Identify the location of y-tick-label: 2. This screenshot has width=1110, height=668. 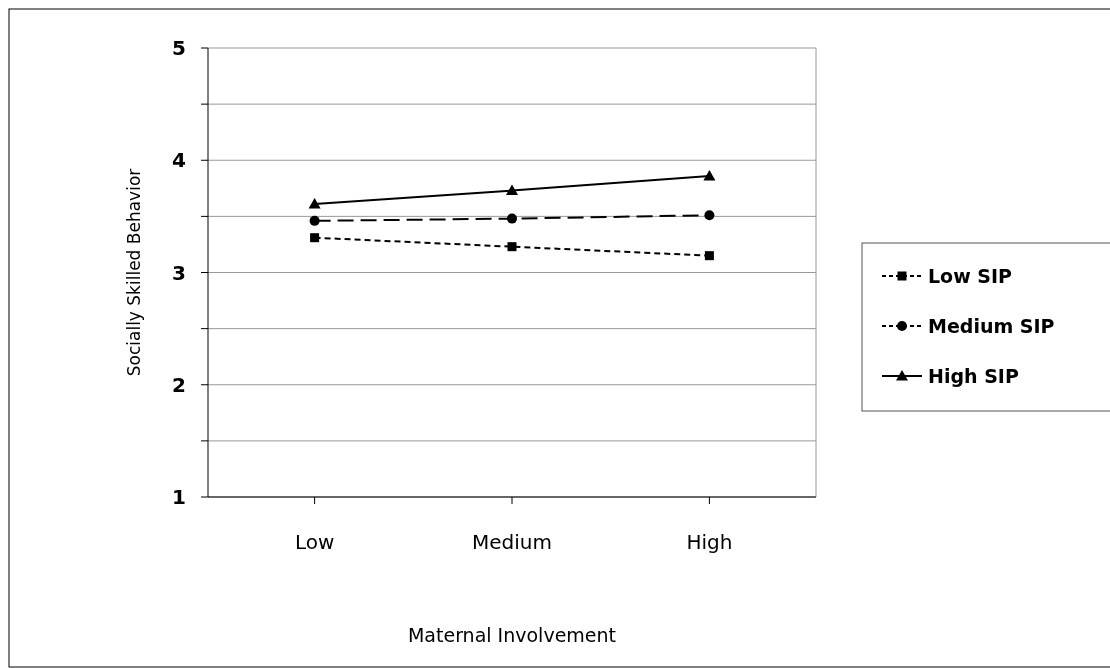
(179, 384).